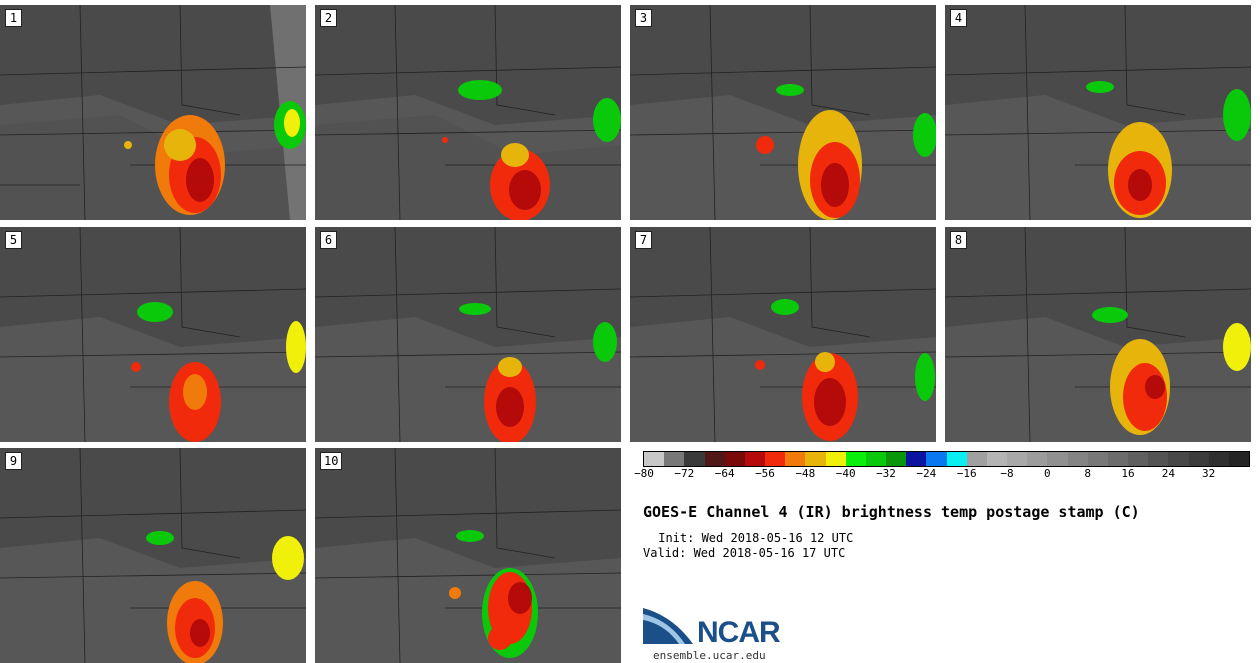 The height and width of the screenshot is (663, 1260). Describe the element at coordinates (13, 18) in the screenshot. I see `panel-number: 1` at that location.